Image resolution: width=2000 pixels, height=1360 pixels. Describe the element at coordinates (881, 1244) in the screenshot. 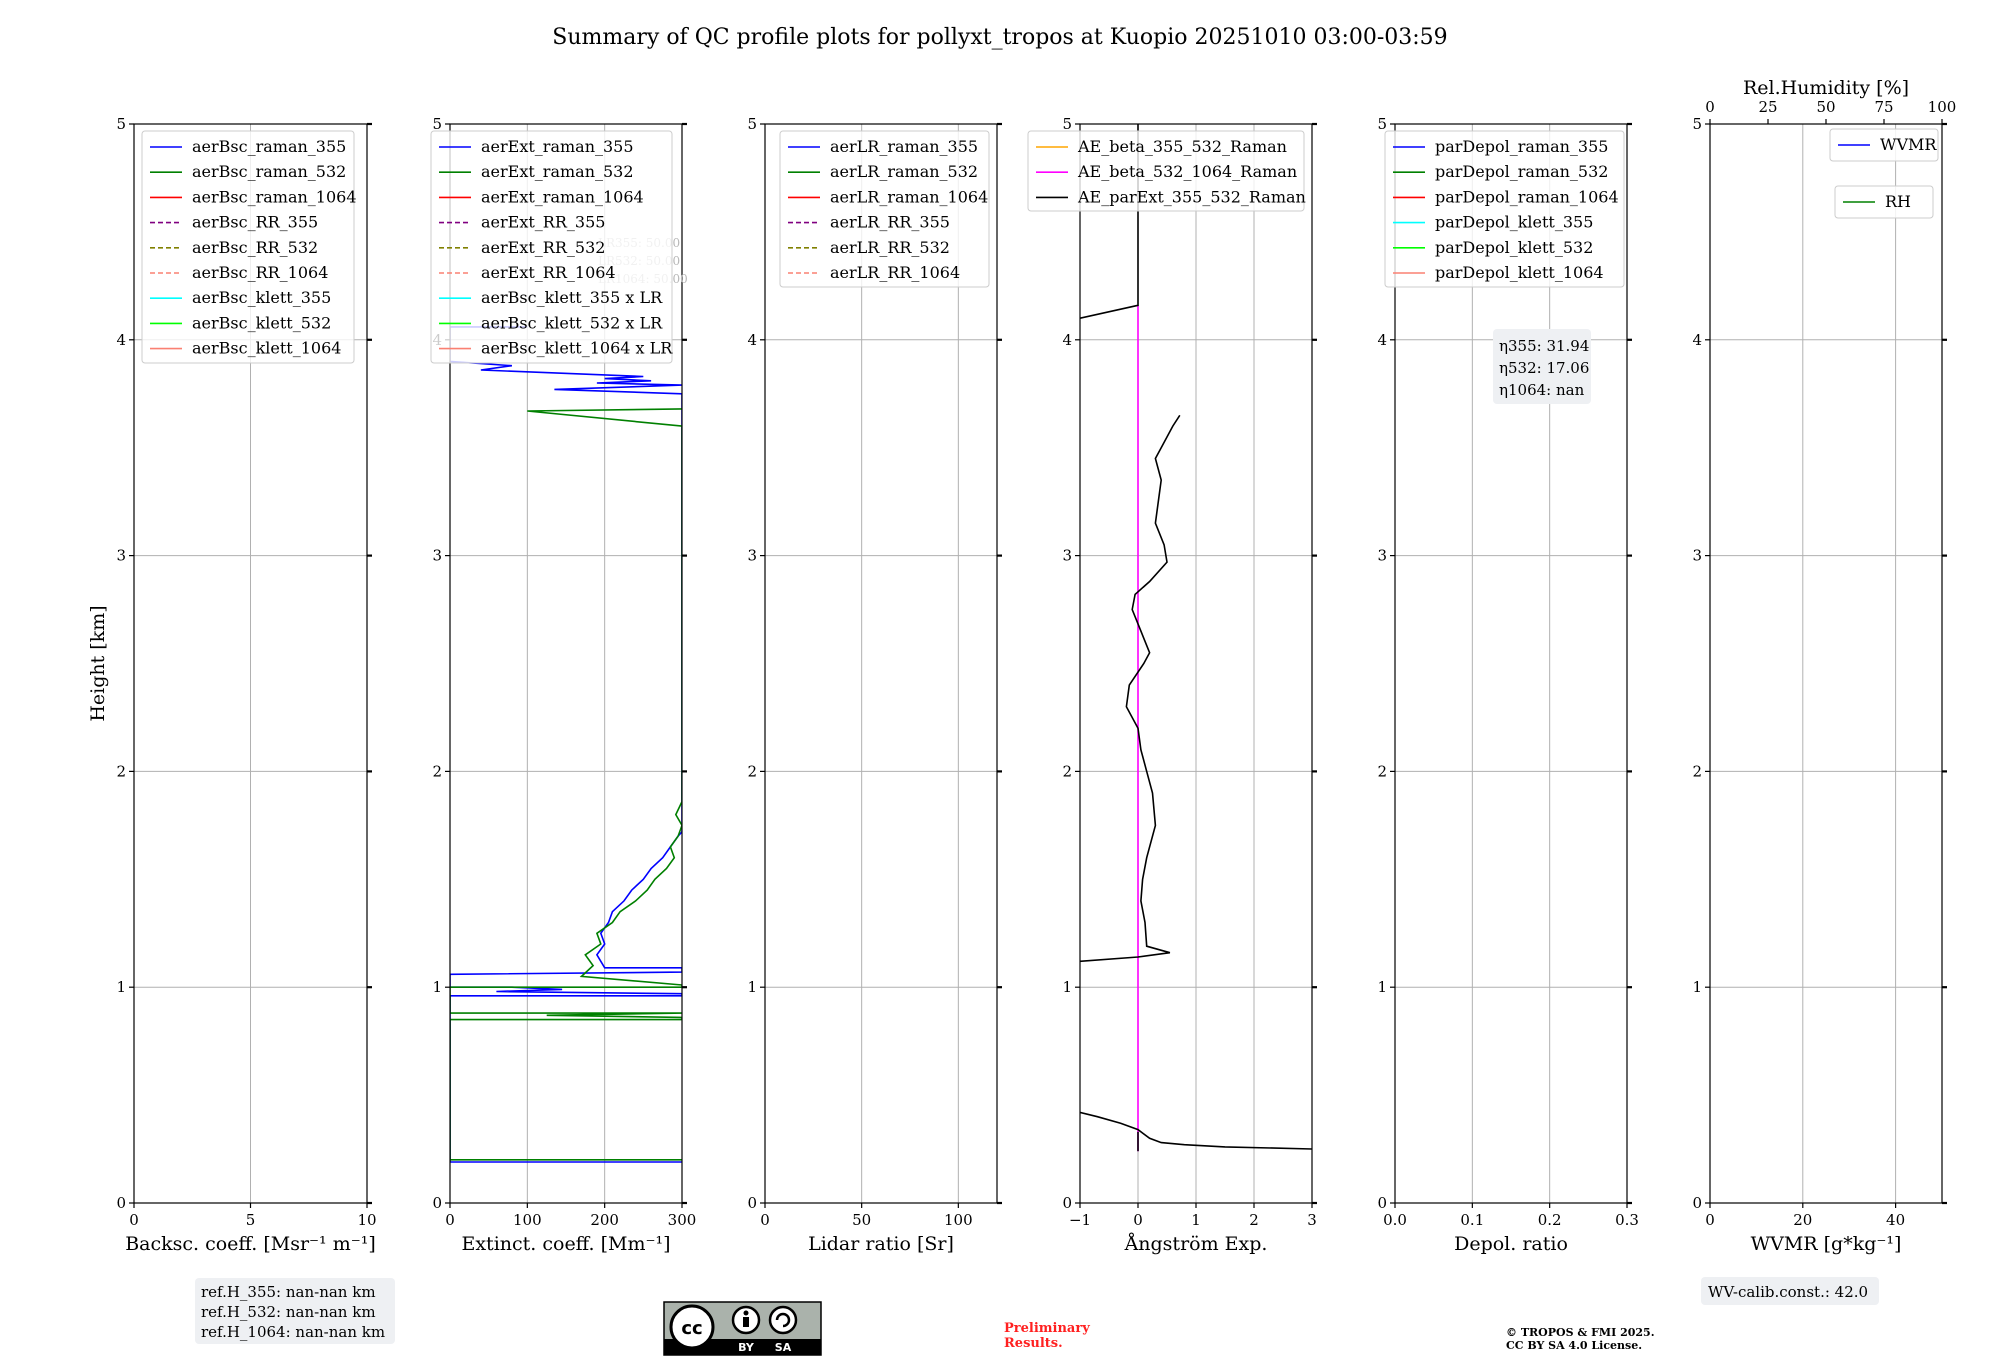

I see `x-axis-label: Lidar ratio [Sr]` at that location.